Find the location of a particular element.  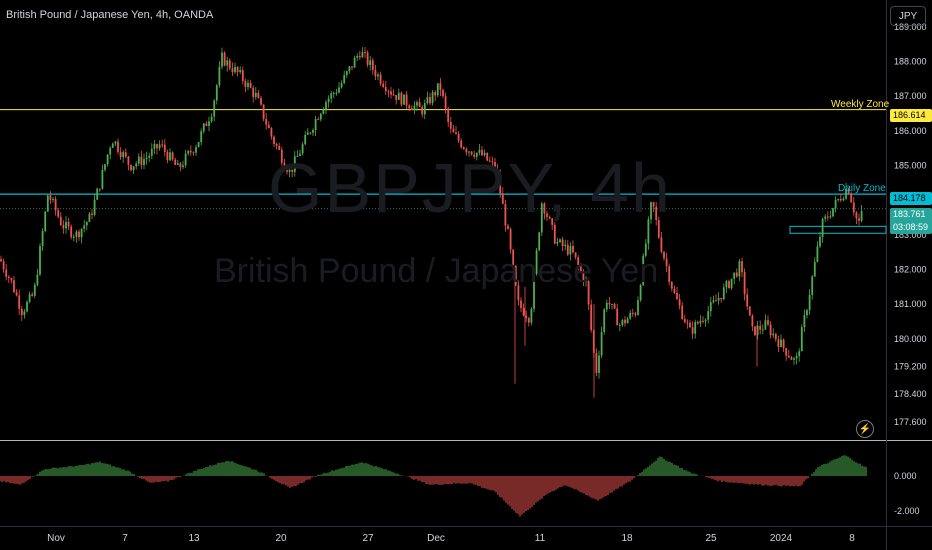

time-tick-label: 20 is located at coordinates (281, 538).